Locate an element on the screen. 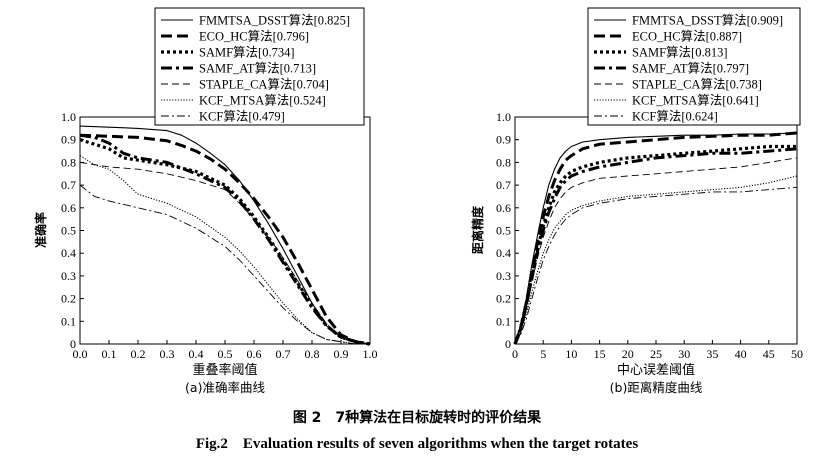 This screenshot has height=463, width=834. accuracy-legend-label-4: SAMF_AT算法[0.713] is located at coordinates (257, 68).